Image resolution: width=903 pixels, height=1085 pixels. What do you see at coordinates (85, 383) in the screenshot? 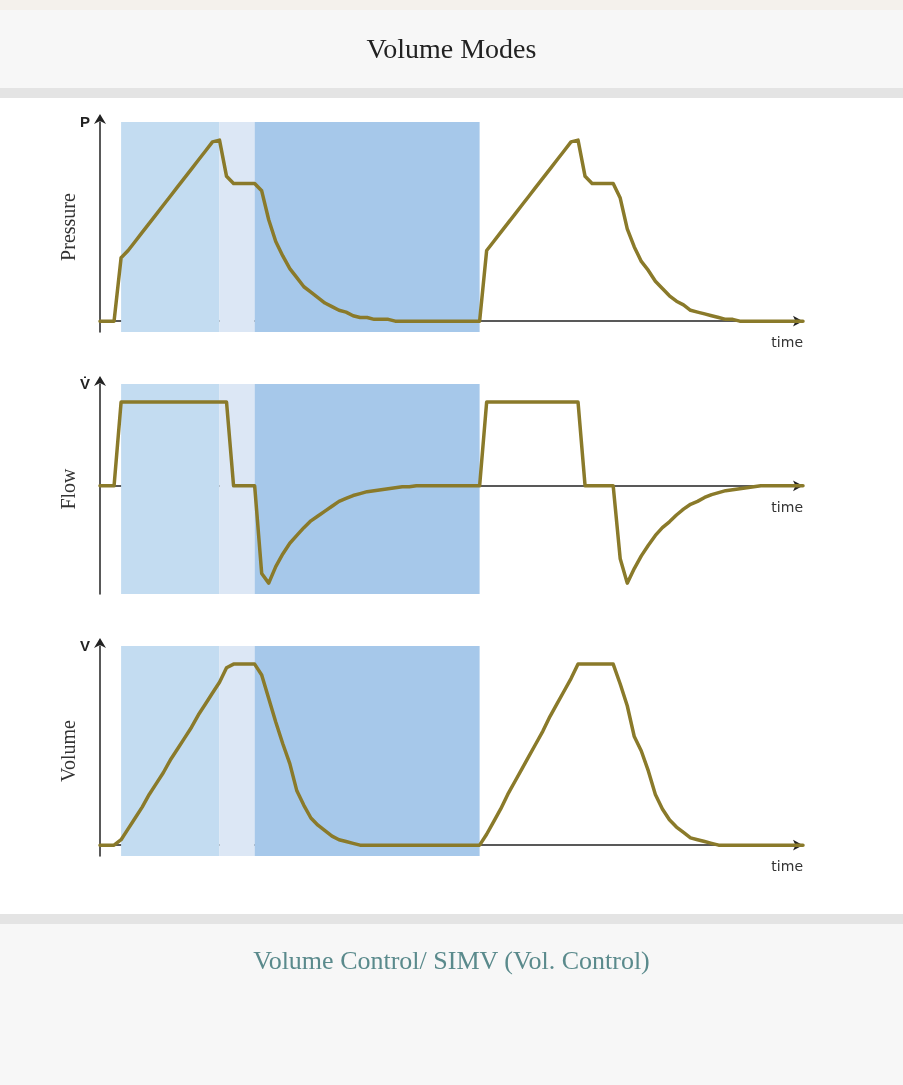
I see `text: V̇` at bounding box center [85, 383].